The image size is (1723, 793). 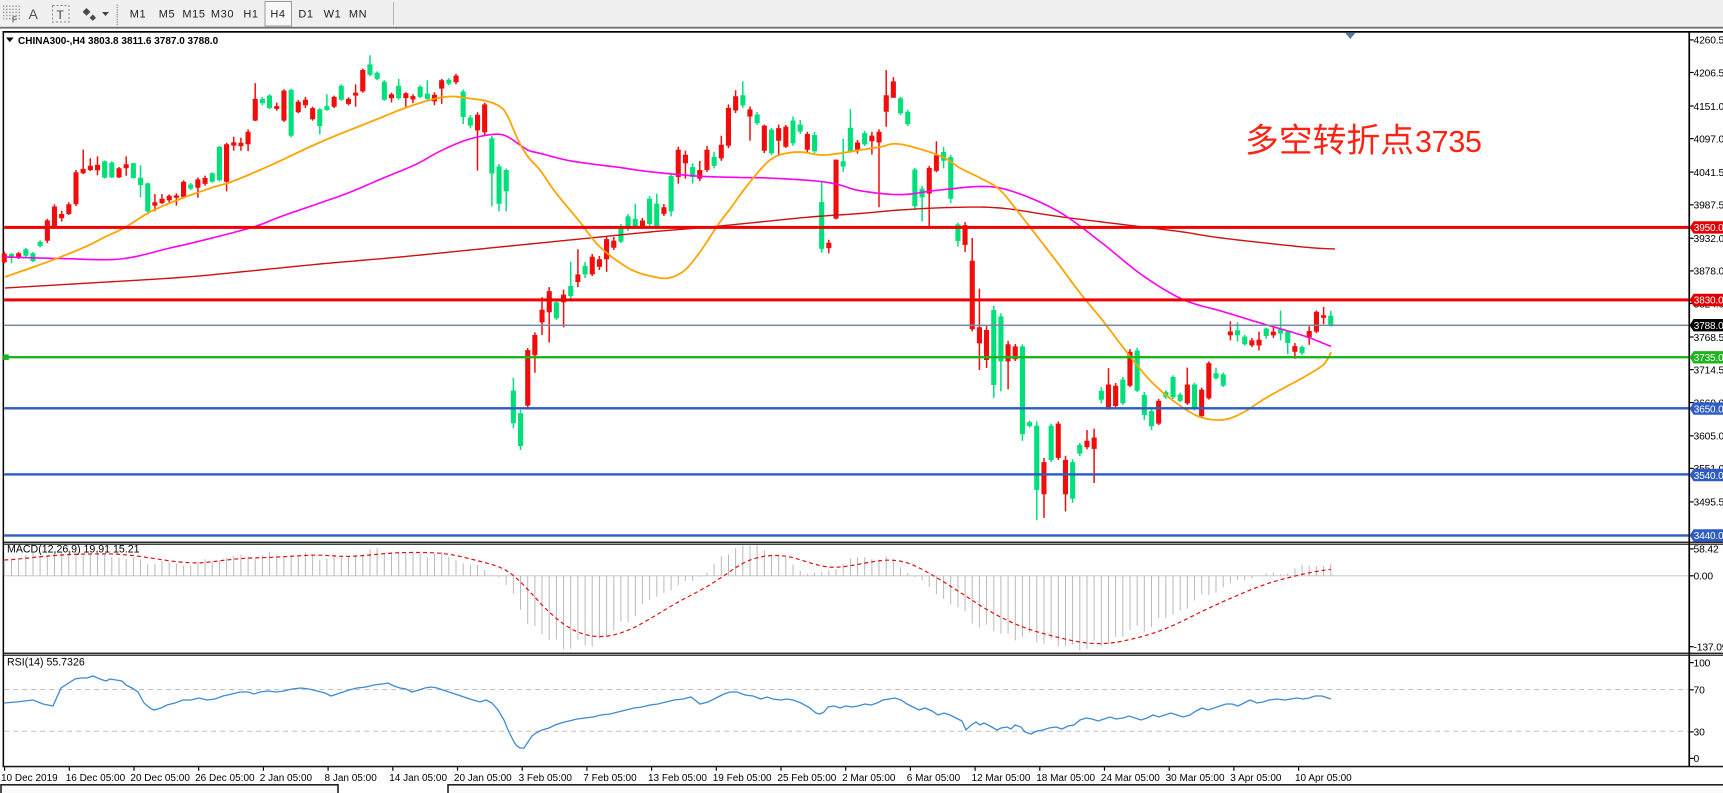 What do you see at coordinates (1708, 173) in the screenshot?
I see `svg-text: 4041.5` at bounding box center [1708, 173].